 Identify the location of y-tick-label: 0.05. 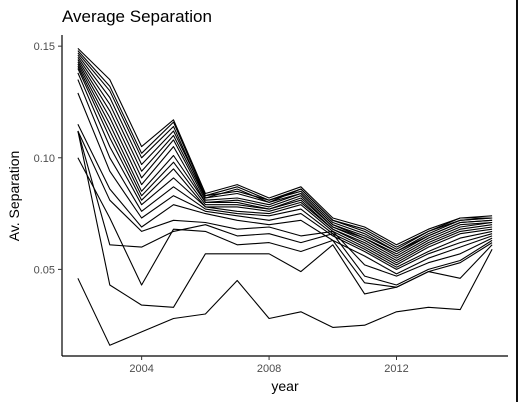
(44, 270).